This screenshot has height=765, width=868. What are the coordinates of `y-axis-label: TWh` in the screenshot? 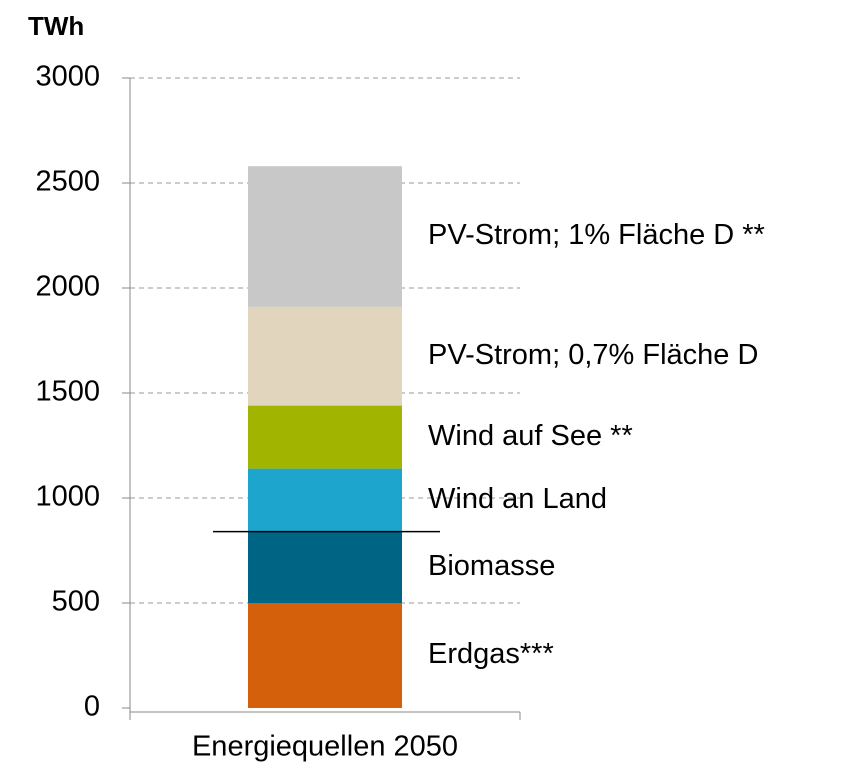 It's located at (56, 26).